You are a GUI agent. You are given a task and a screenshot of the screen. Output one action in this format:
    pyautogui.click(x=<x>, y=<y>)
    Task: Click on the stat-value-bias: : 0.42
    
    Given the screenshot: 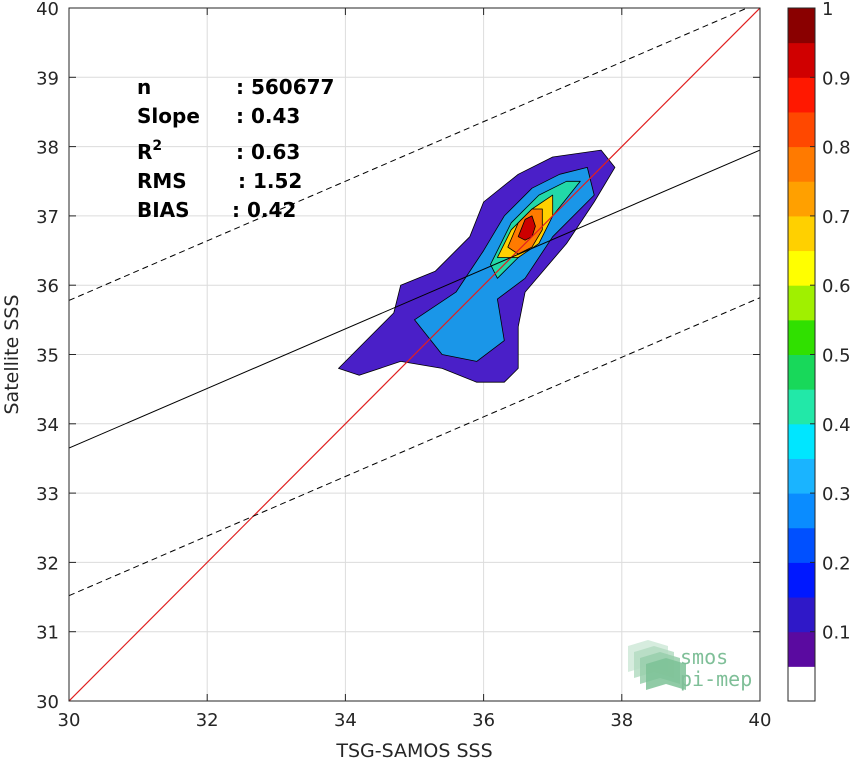 What is the action you would take?
    pyautogui.click(x=264, y=210)
    